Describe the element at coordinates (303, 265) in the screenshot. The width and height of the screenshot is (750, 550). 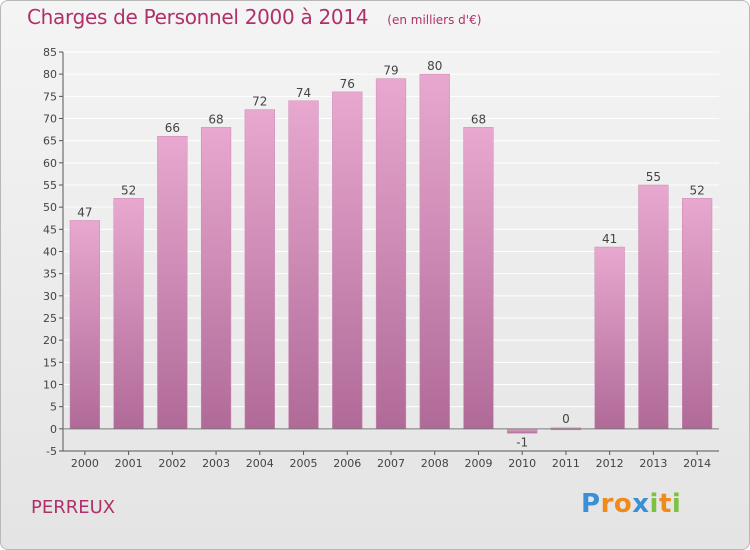
I see `bar-2005` at that location.